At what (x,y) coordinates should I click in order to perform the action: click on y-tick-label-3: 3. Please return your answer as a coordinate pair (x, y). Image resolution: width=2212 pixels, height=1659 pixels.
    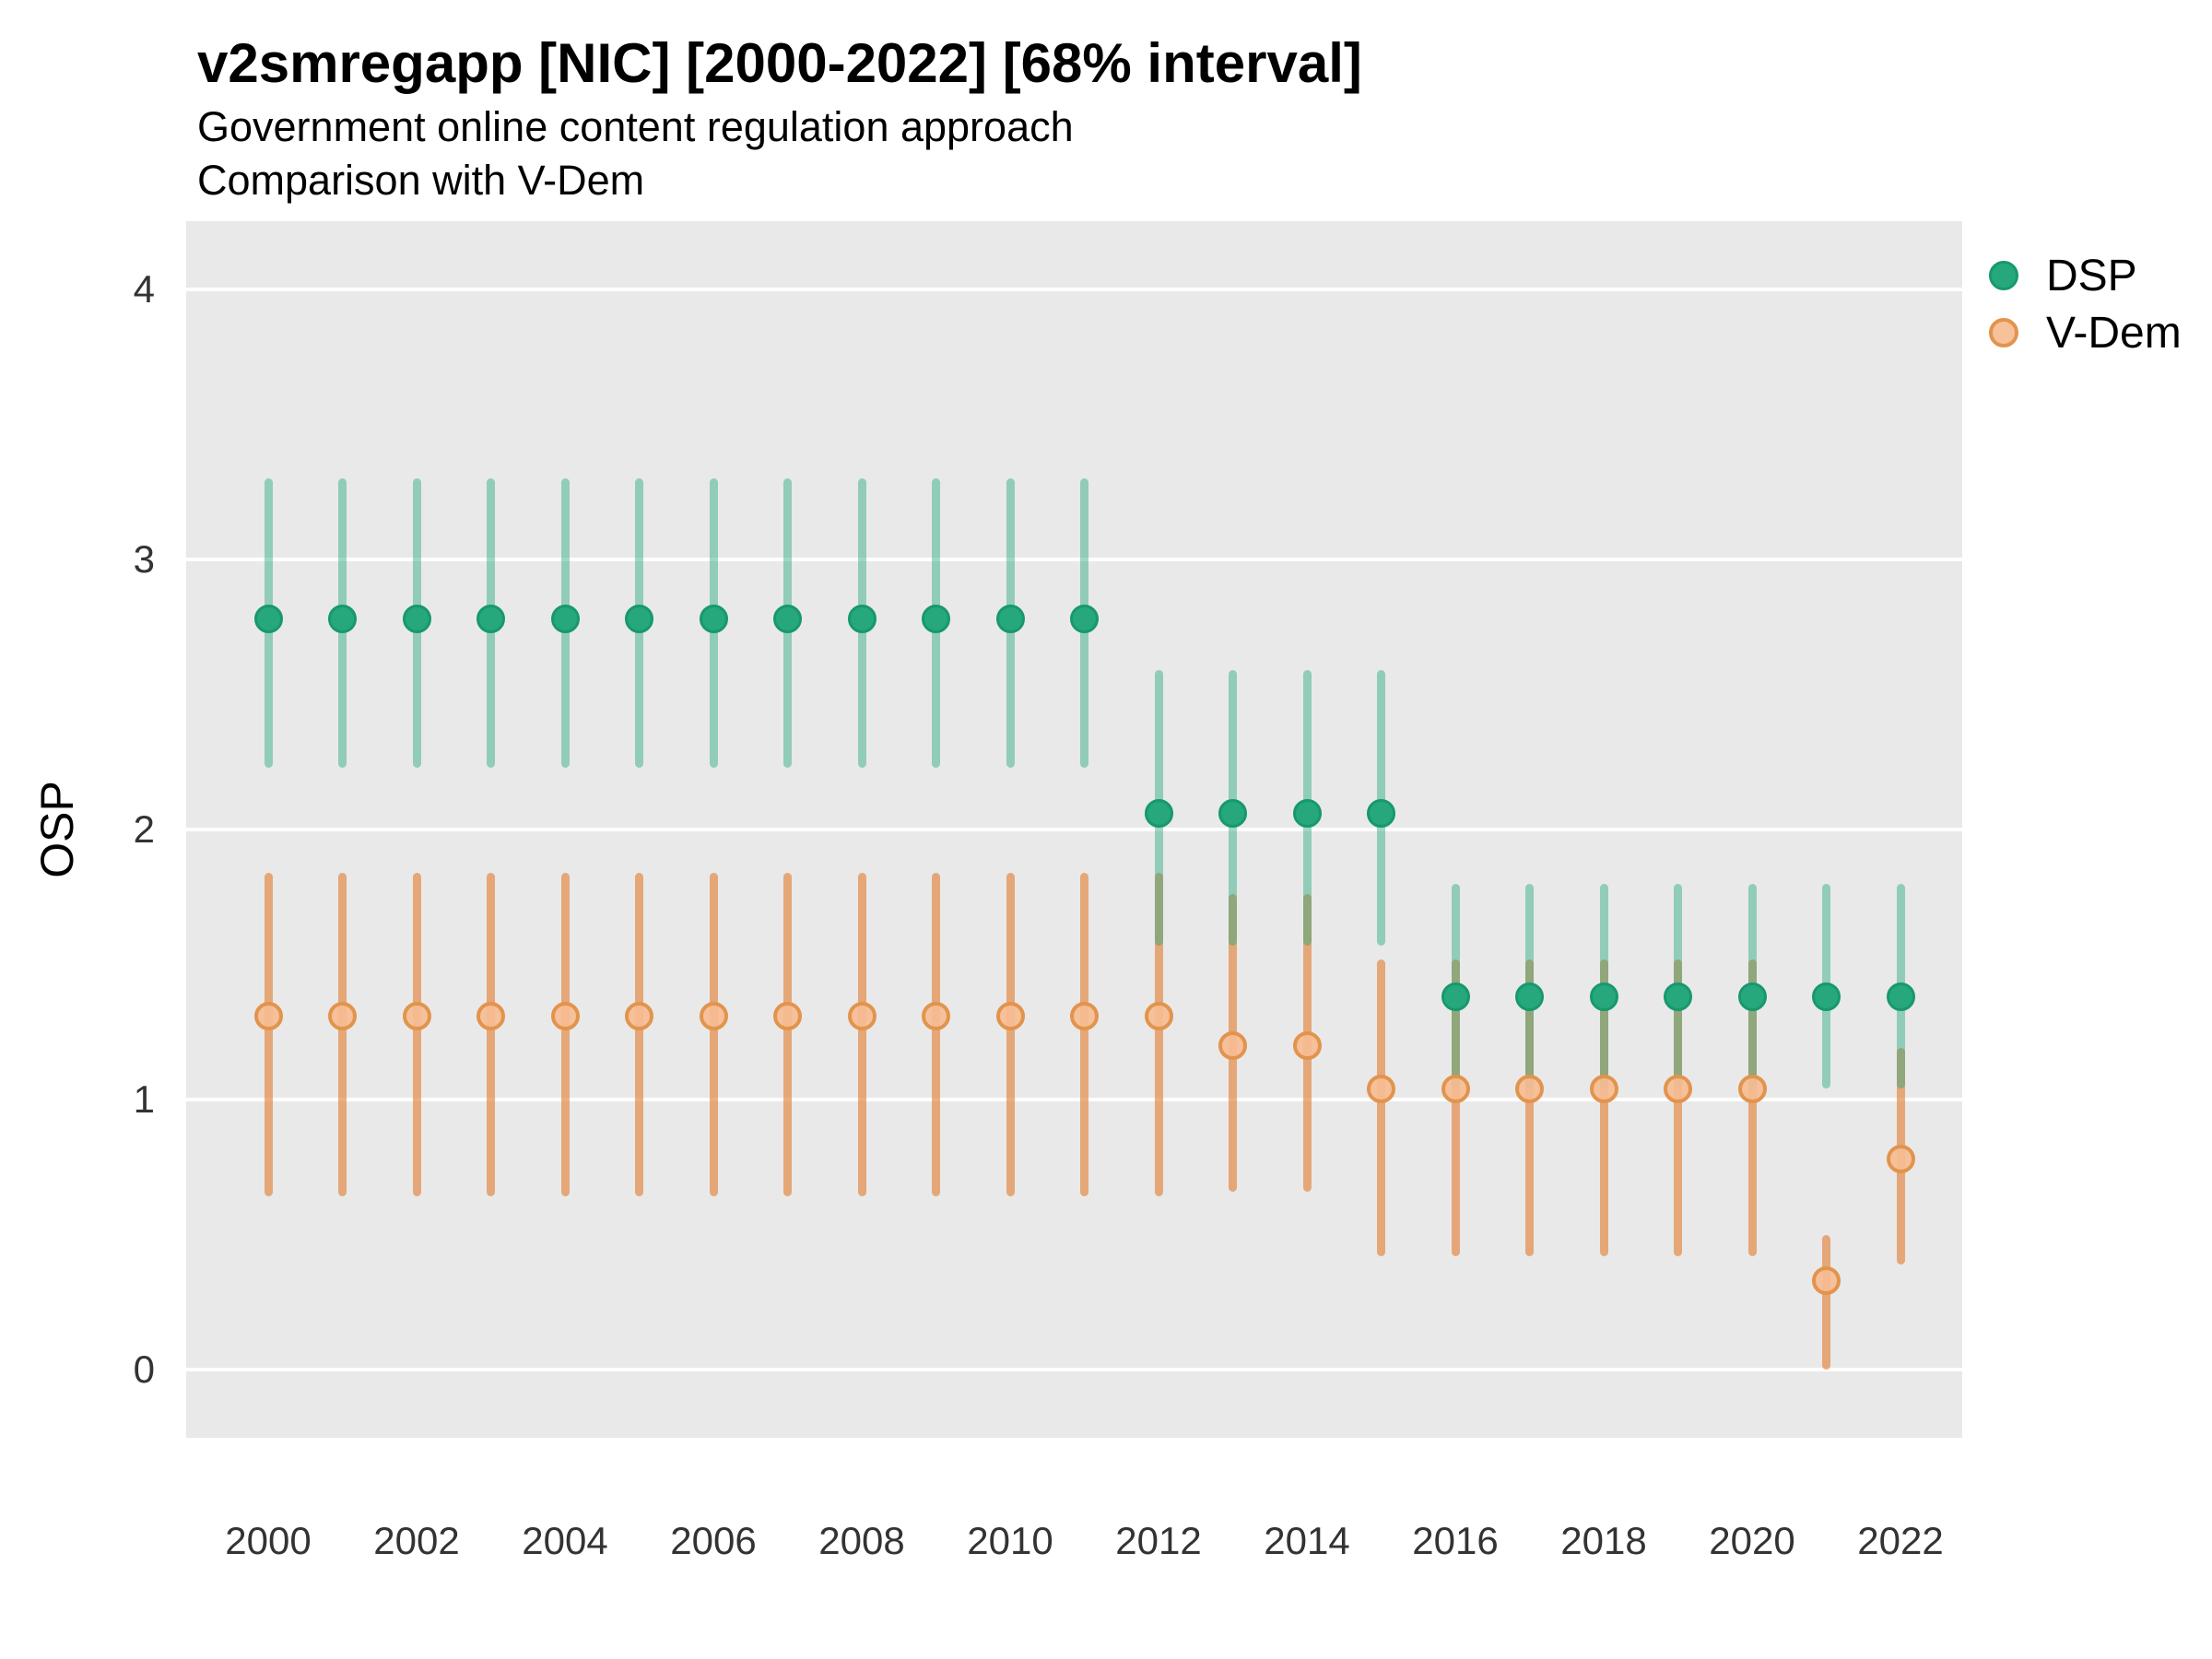
    Looking at the image, I should click on (144, 559).